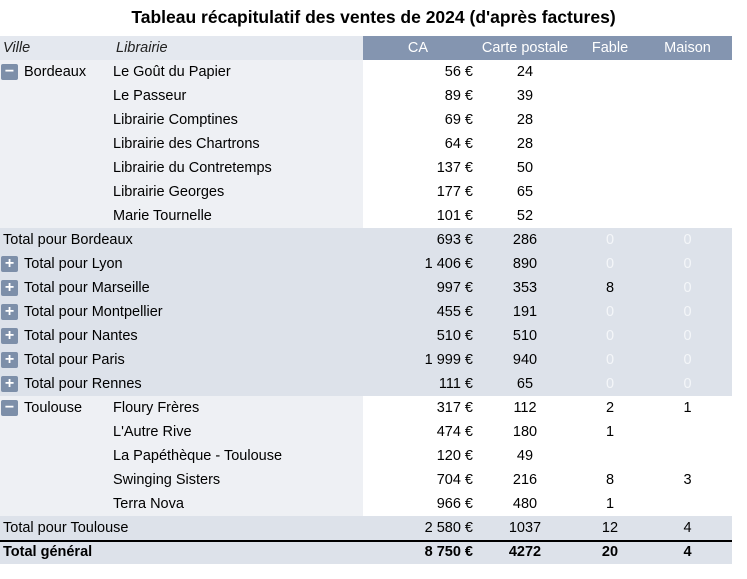 This screenshot has height=579, width=747. I want to click on ca-cell: 69 €, so click(458, 120).